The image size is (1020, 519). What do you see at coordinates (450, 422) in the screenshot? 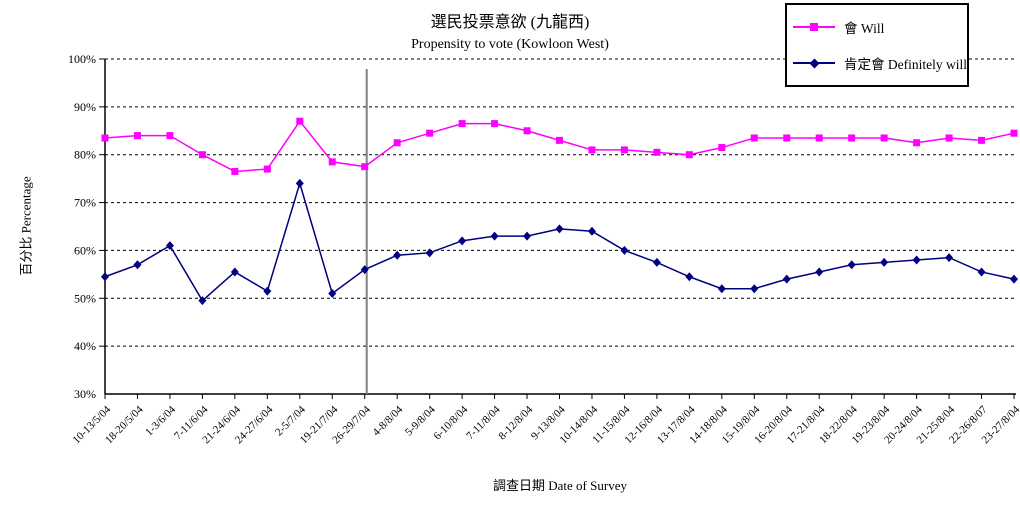
I see `x-tick-label: 6-10/8/04` at bounding box center [450, 422].